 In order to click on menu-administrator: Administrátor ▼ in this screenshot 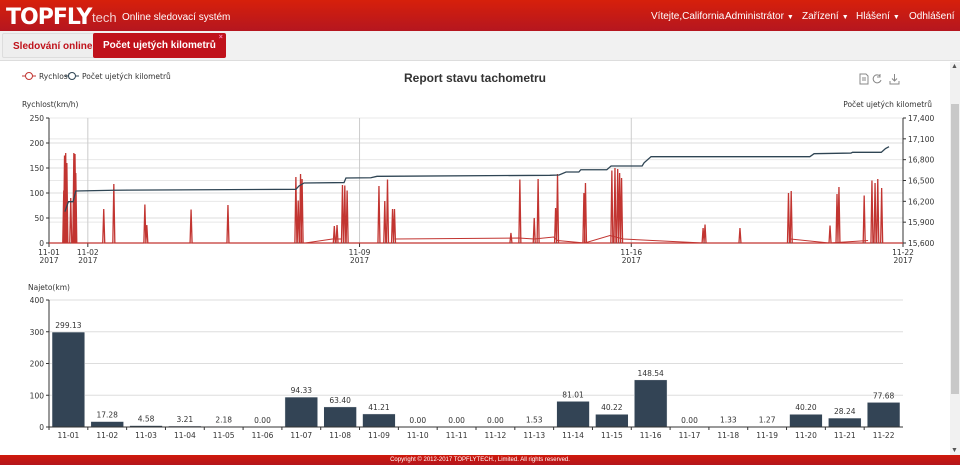, I will do `click(759, 16)`.